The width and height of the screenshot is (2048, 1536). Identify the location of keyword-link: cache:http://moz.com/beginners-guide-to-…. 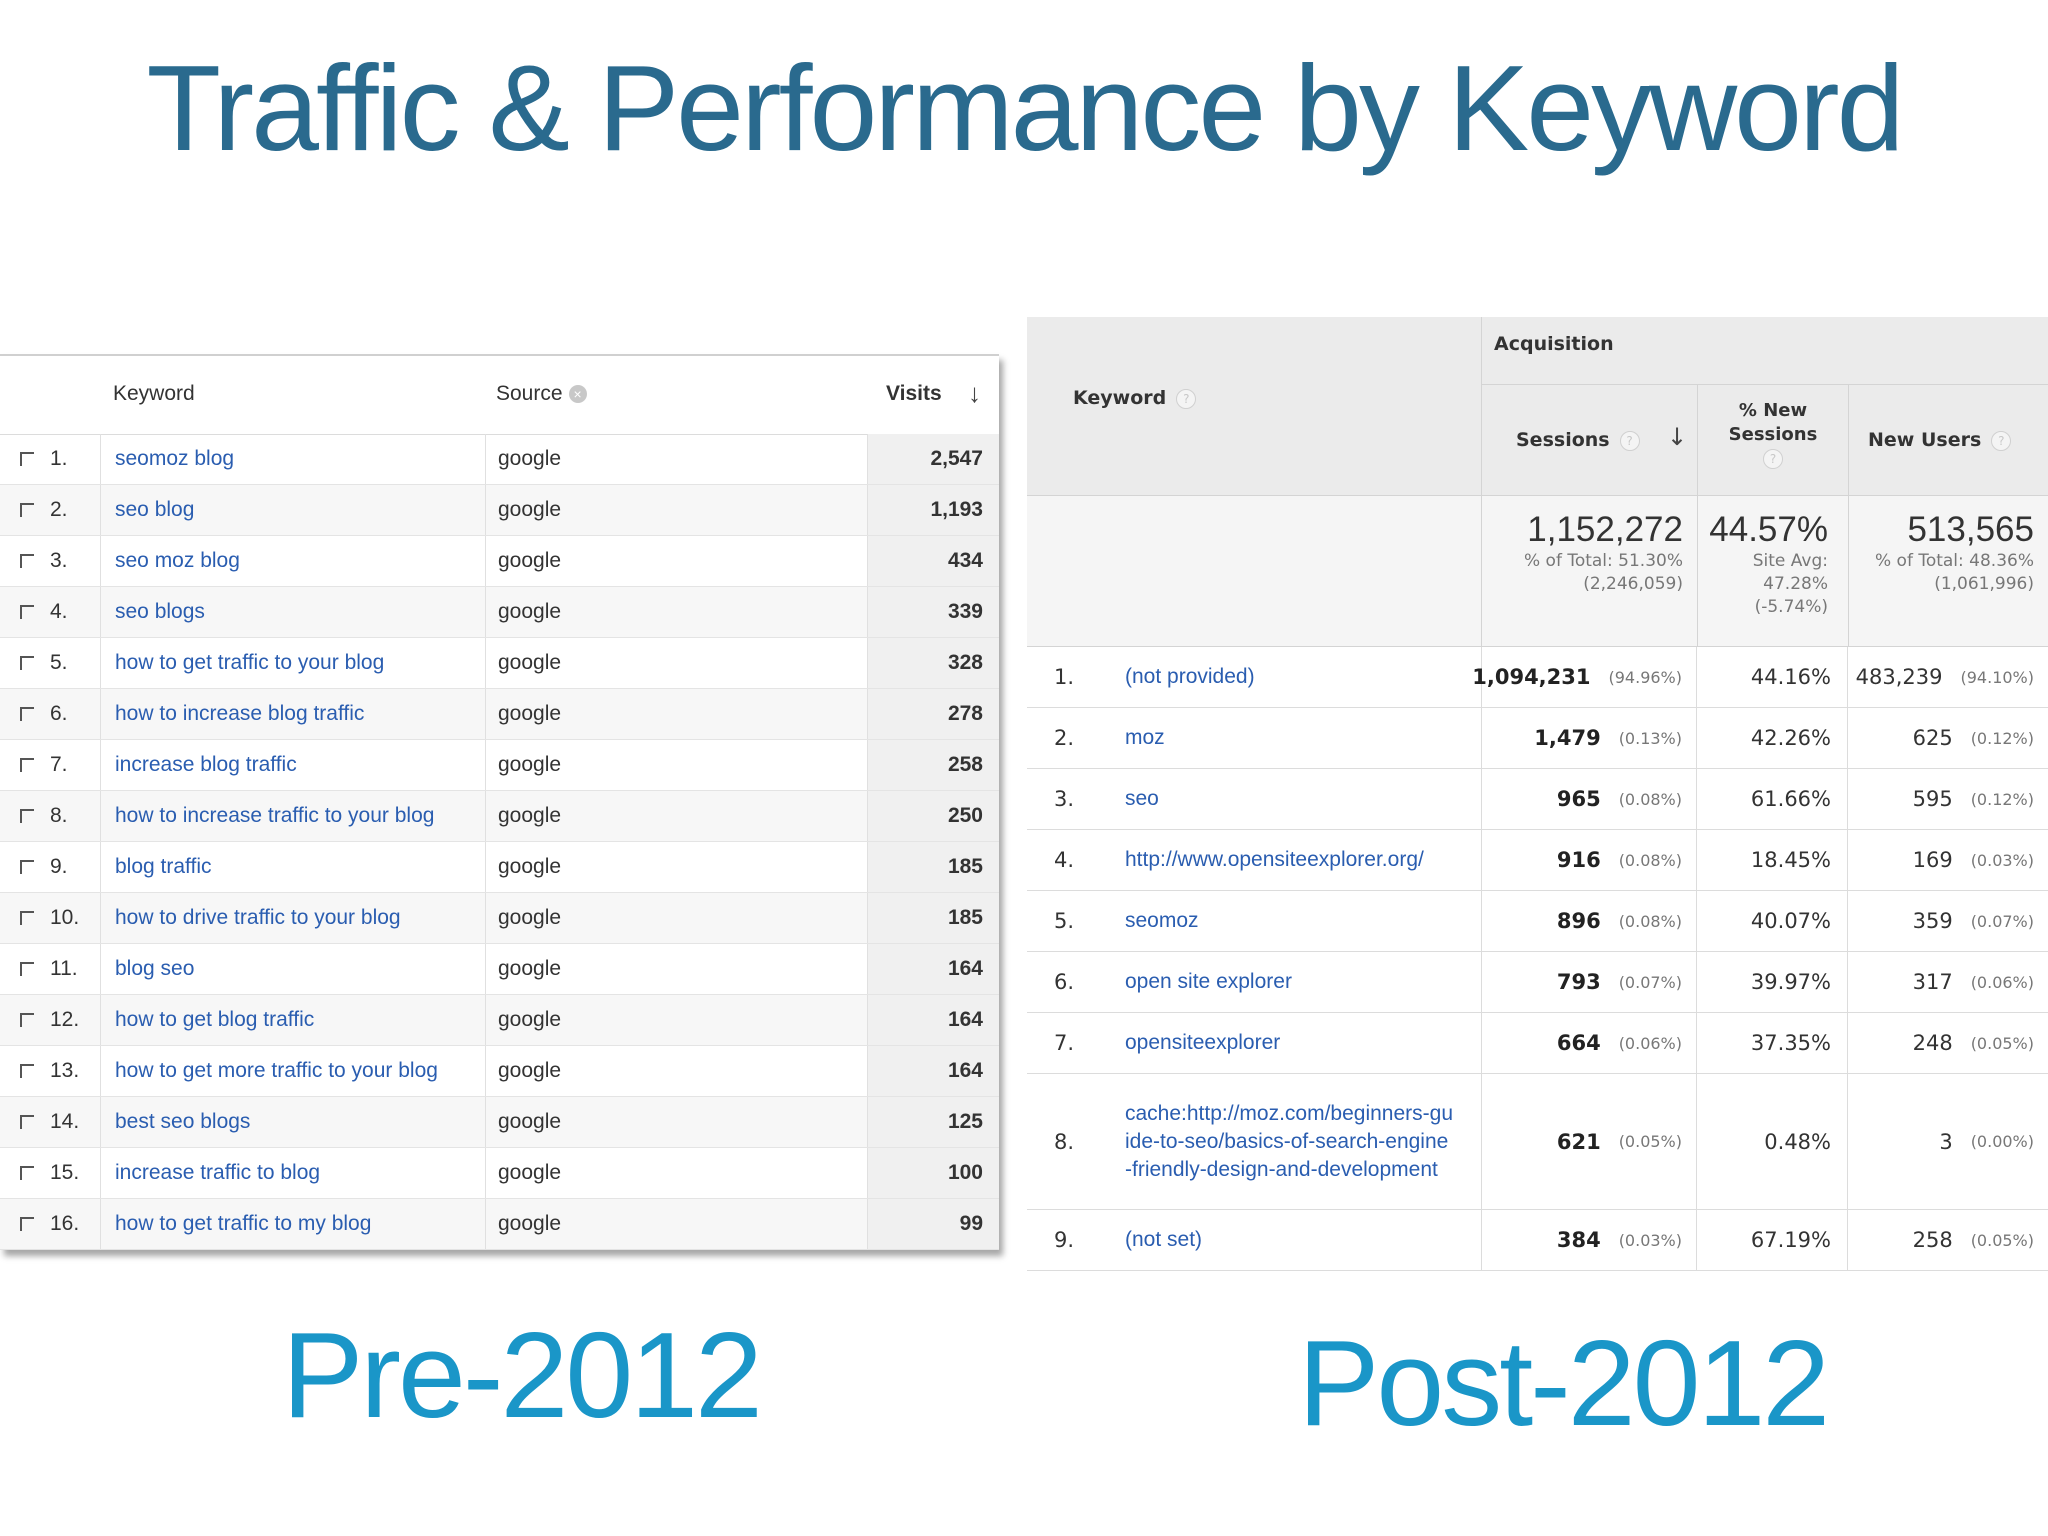
(1289, 1141).